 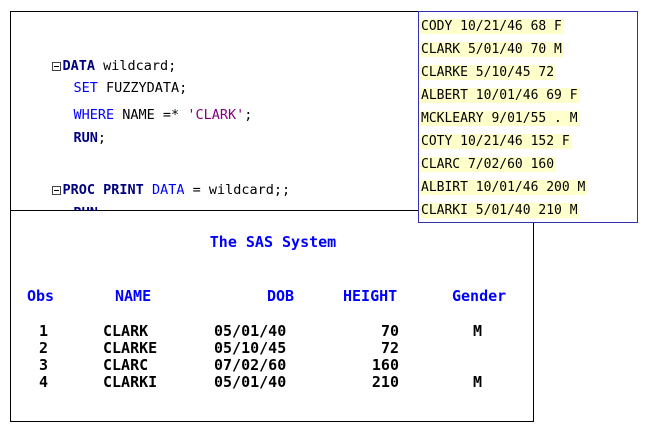 I want to click on data-record: CLARKI 5/01/40 210 M, so click(x=528, y=208).